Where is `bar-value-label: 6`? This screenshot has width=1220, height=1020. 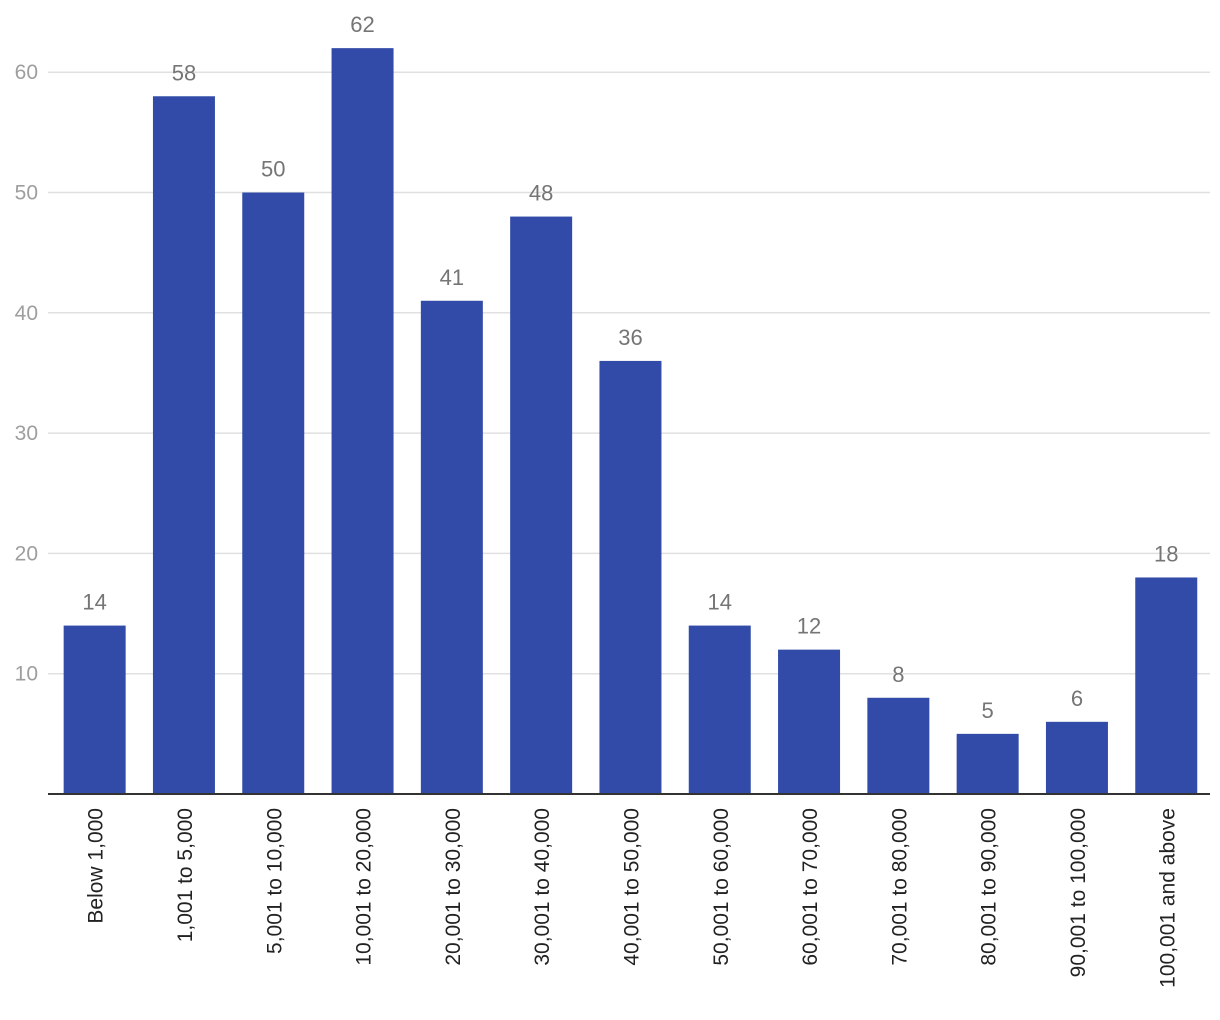 bar-value-label: 6 is located at coordinates (1077, 698).